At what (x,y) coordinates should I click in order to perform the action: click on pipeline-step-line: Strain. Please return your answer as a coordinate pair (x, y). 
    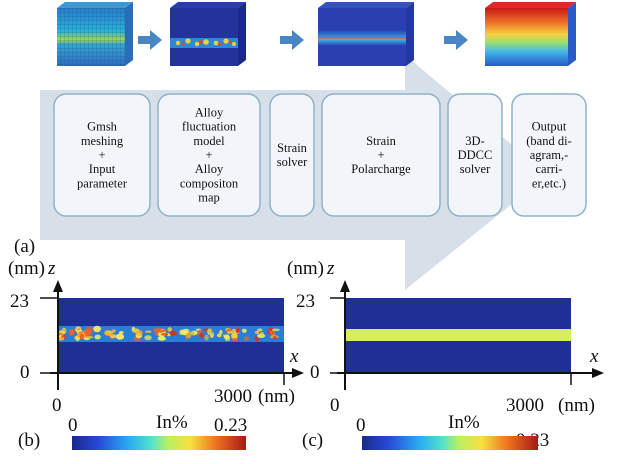
    Looking at the image, I should click on (292, 148).